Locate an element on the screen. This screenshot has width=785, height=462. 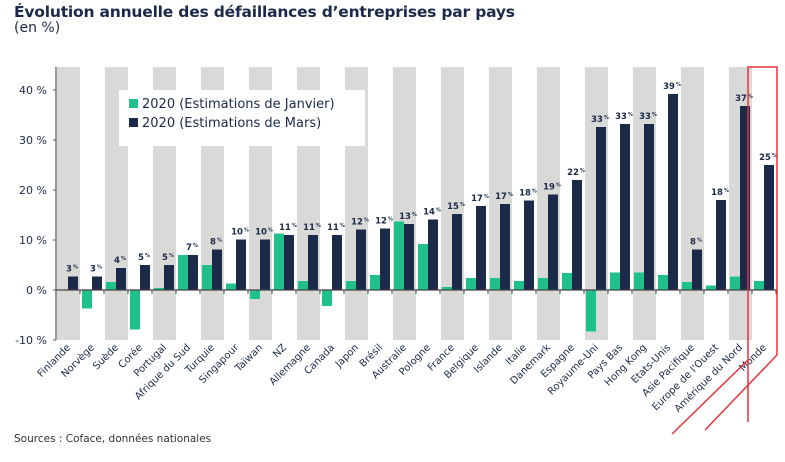
data-label: 14% is located at coordinates (432, 213).